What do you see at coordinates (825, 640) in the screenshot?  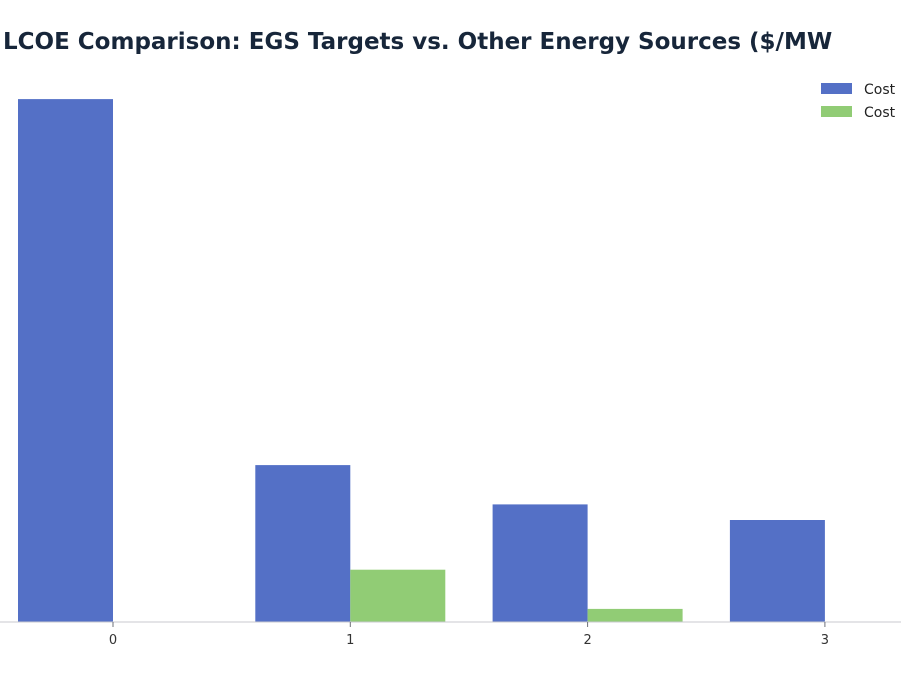 I see `x-tick-label: 3` at bounding box center [825, 640].